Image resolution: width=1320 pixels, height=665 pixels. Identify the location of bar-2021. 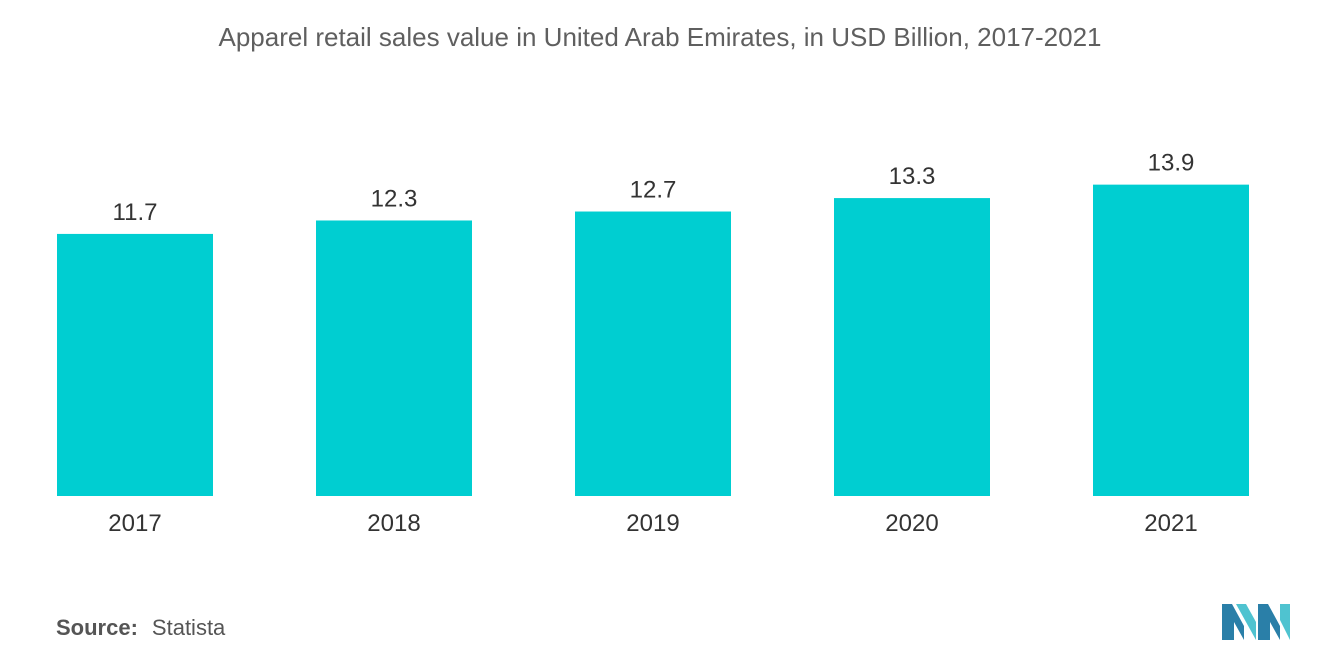
(1171, 340).